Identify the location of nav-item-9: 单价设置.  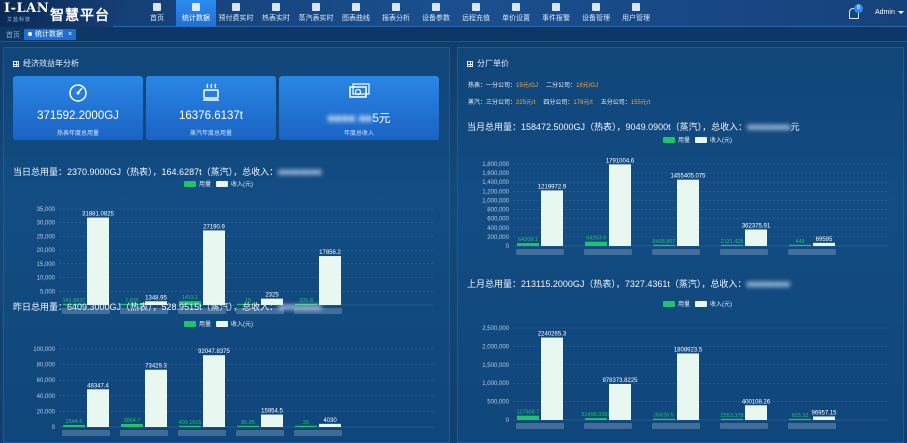
(516, 13).